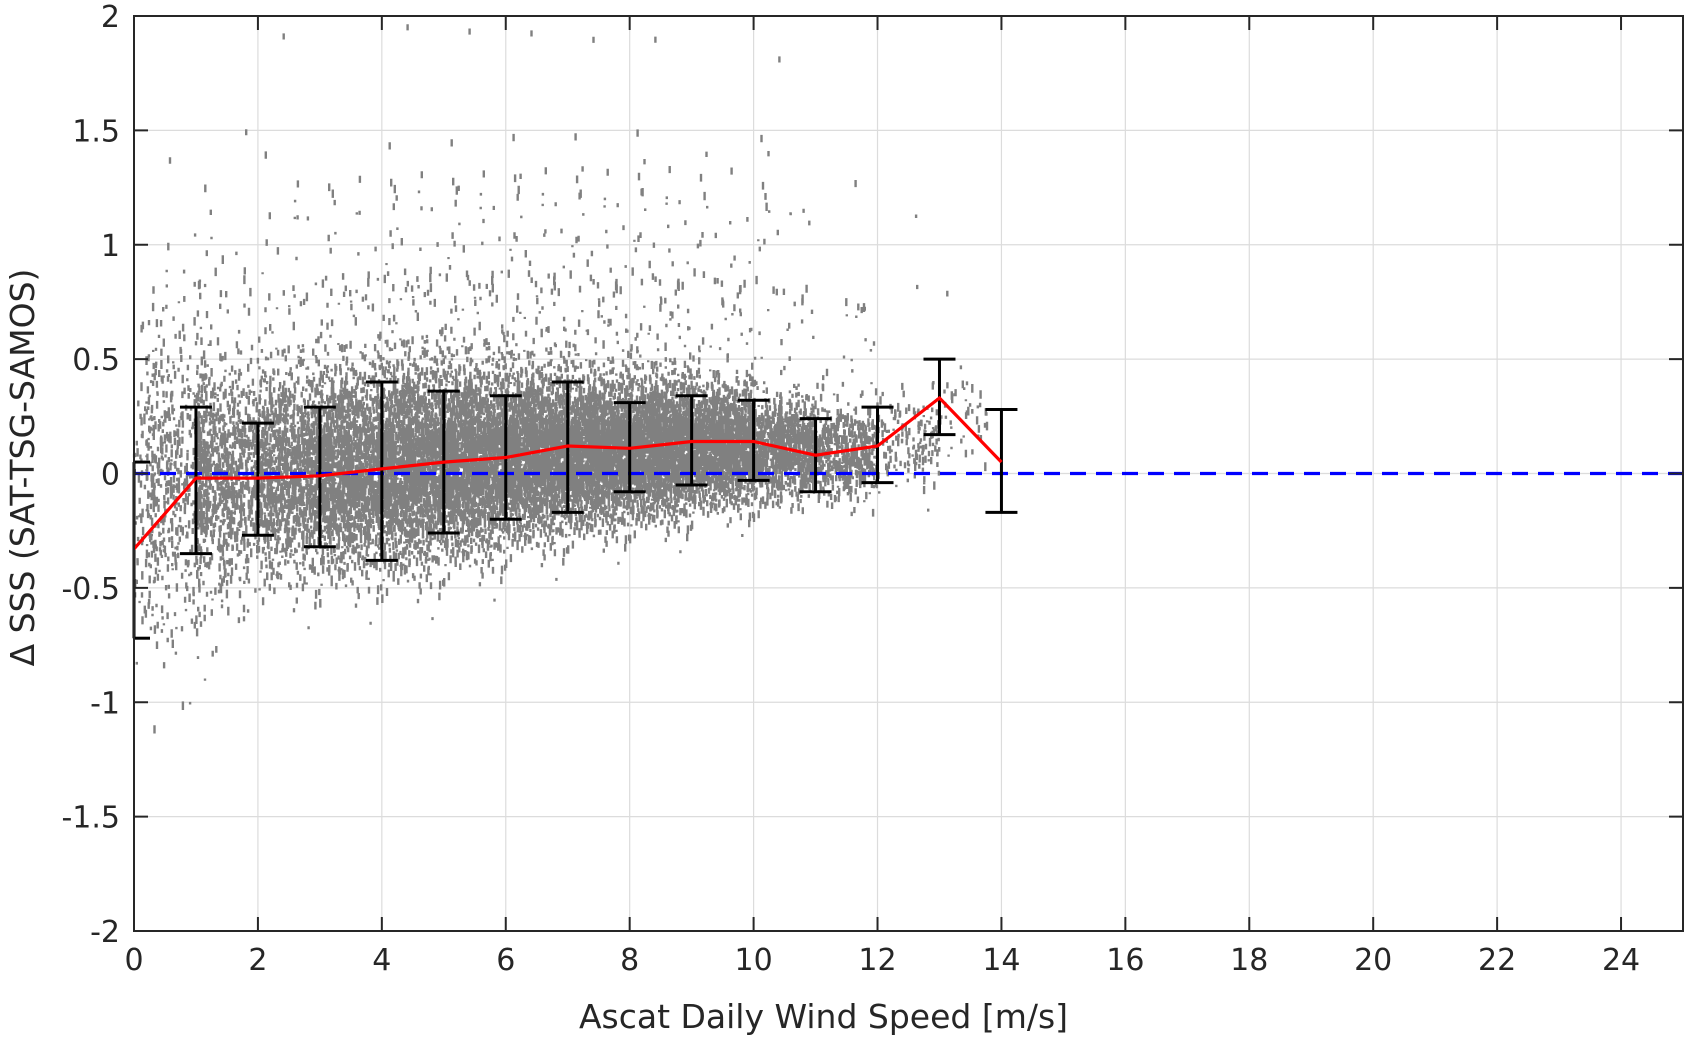 The height and width of the screenshot is (1044, 1687). What do you see at coordinates (1001, 960) in the screenshot?
I see `x-tick-label: 14` at bounding box center [1001, 960].